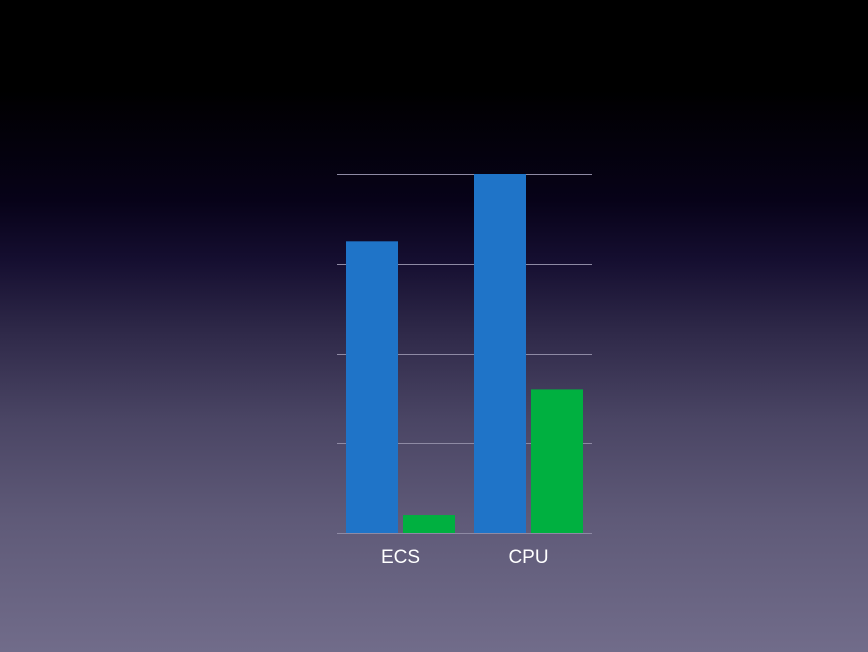 Image resolution: width=868 pixels, height=652 pixels. Describe the element at coordinates (400, 557) in the screenshot. I see `x-tick-label-ecs: ECS` at that location.